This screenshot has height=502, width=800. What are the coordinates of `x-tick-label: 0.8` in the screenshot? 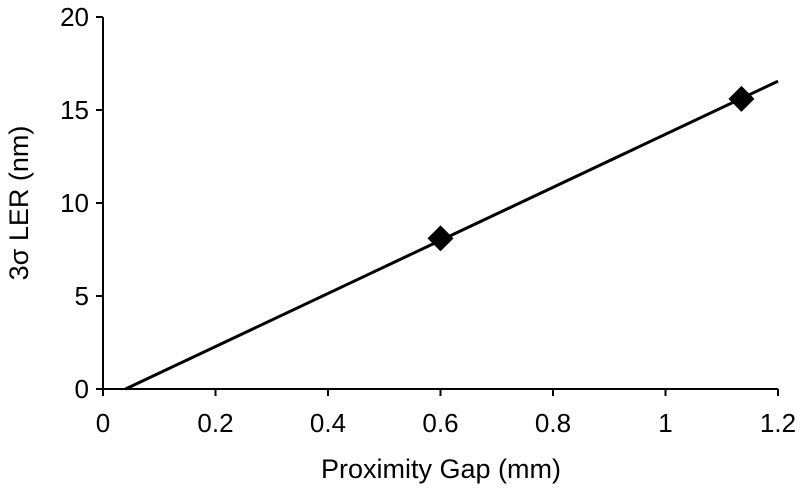 It's located at (553, 423).